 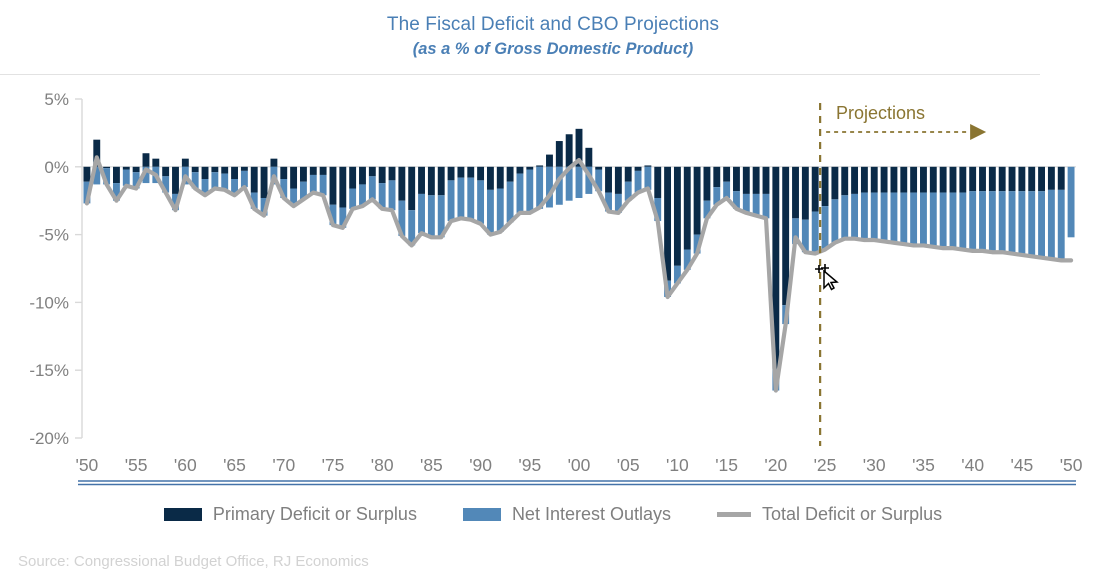 What do you see at coordinates (290, 514) in the screenshot?
I see `legend-item-primary-deficit: Primary Deficit or Surplus` at bounding box center [290, 514].